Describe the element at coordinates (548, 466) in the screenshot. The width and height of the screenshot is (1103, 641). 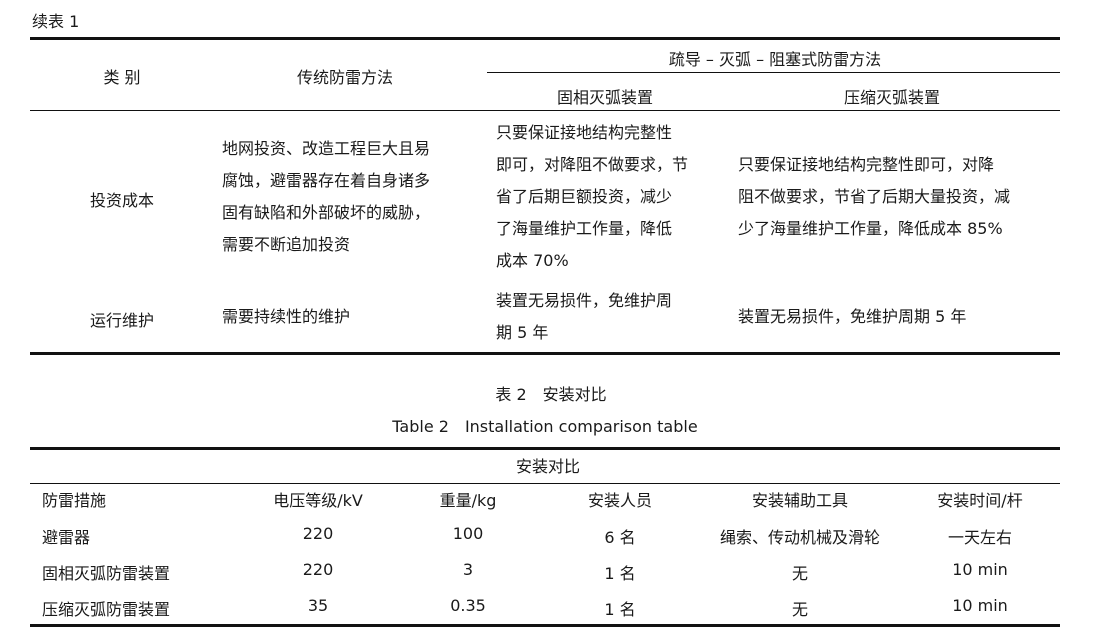
I see `table2-group-header: 安装对比` at that location.